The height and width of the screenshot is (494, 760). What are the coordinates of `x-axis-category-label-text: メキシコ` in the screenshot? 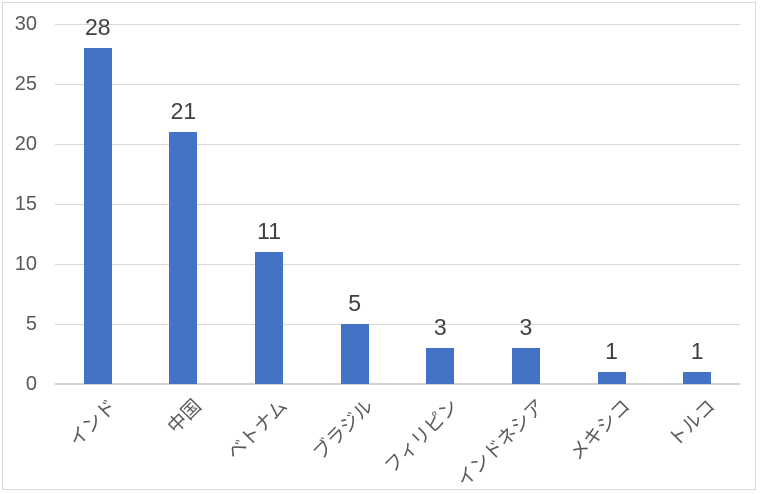 It's located at (600, 430).